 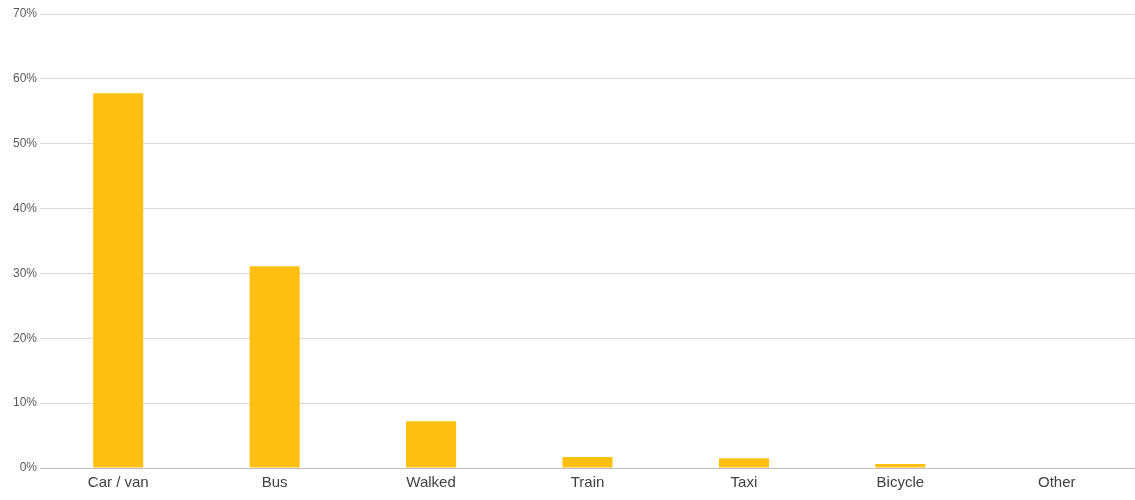 What do you see at coordinates (274, 482) in the screenshot?
I see `x-tick-label: Bus` at bounding box center [274, 482].